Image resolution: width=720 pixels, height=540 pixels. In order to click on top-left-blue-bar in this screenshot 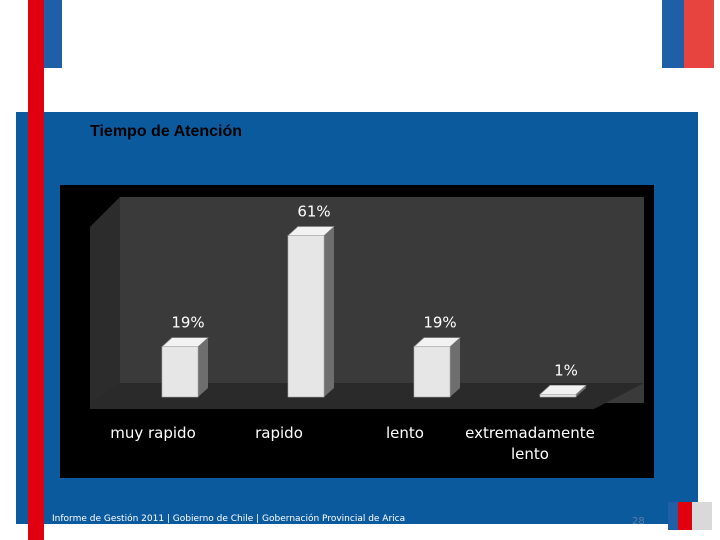, I will do `click(53, 34)`.